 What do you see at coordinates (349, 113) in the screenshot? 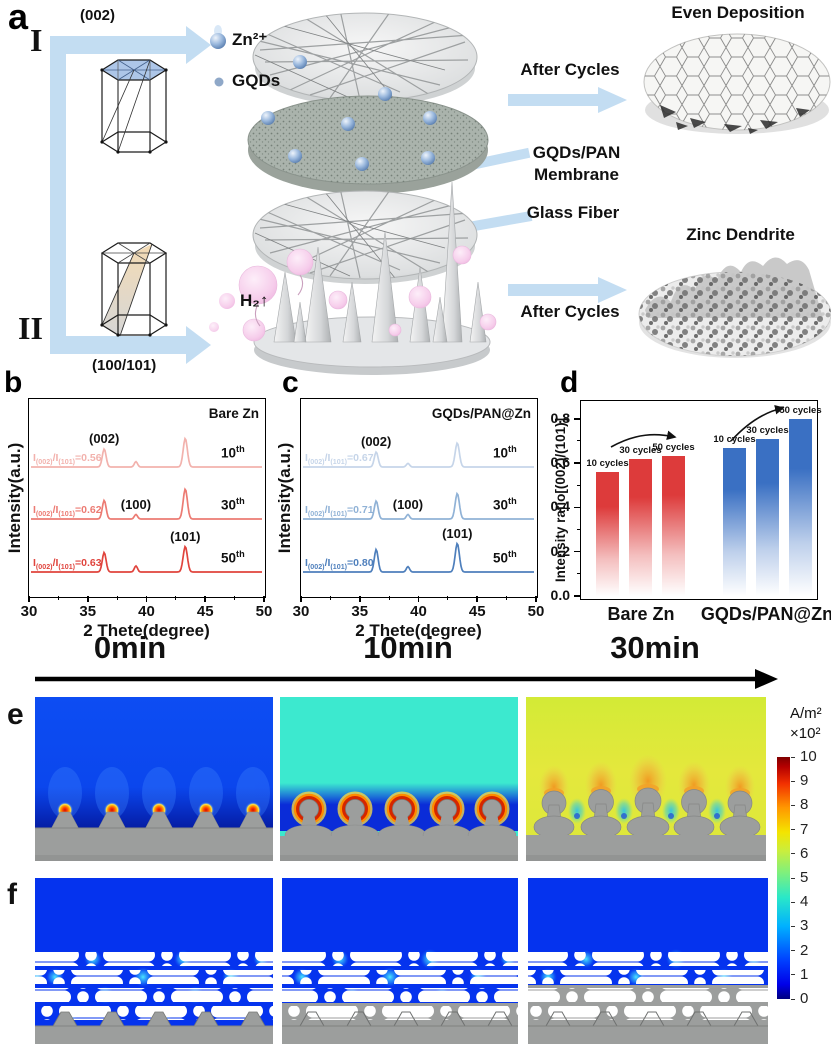
I see `zn-ion-spheres` at bounding box center [349, 113].